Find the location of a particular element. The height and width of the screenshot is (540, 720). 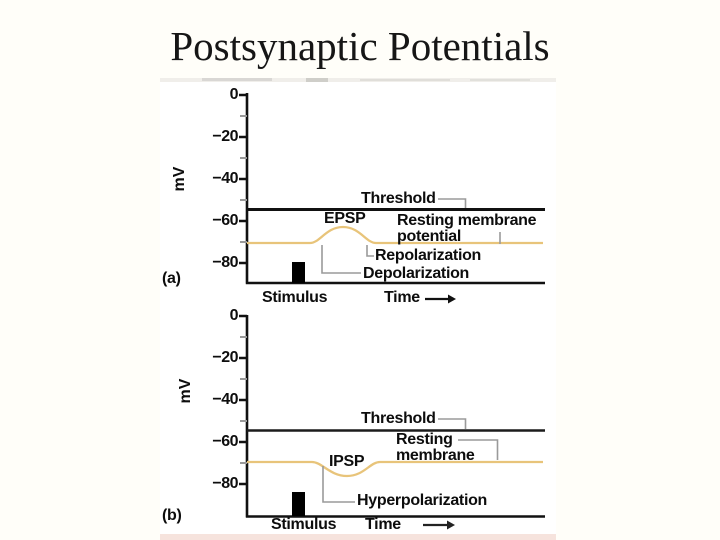

panel-b-time-label: Time is located at coordinates (383, 524).